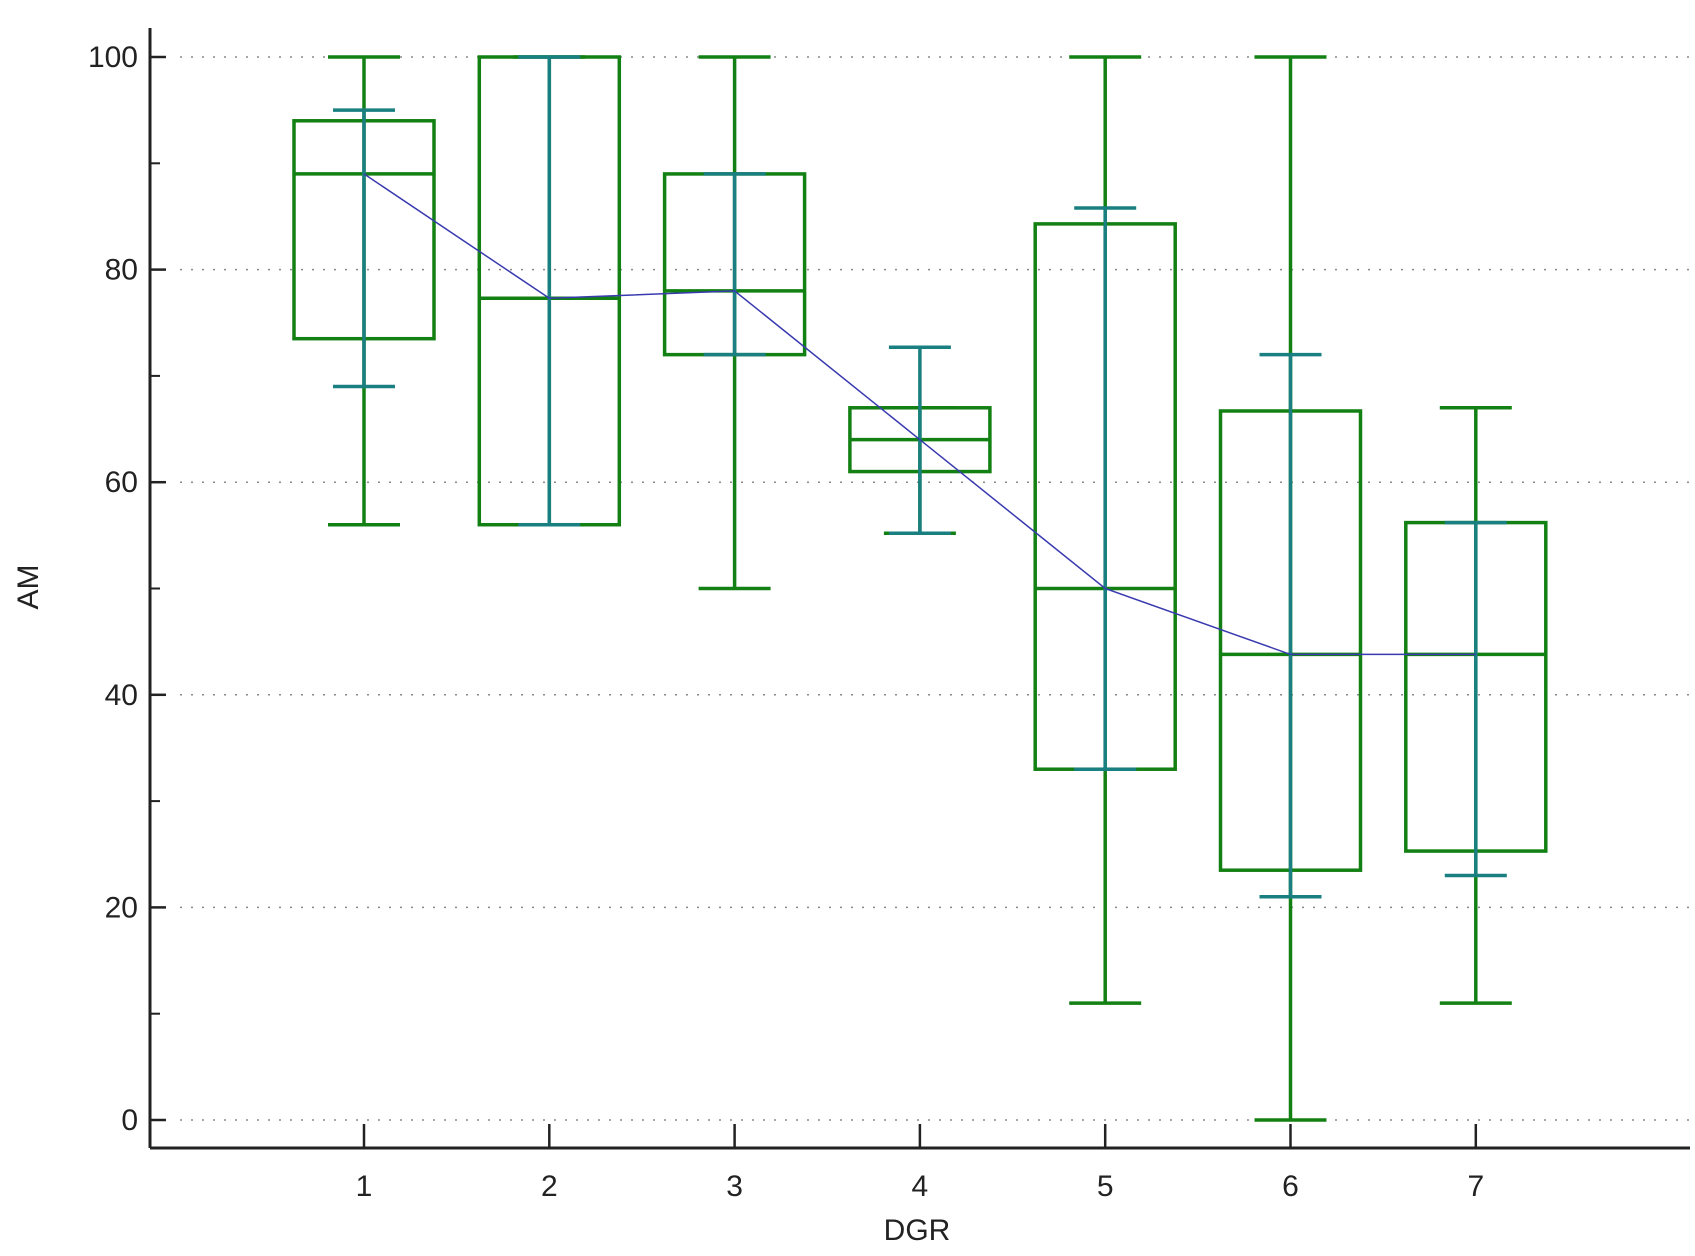  I want to click on x-tick-label: 3, so click(734, 1186).